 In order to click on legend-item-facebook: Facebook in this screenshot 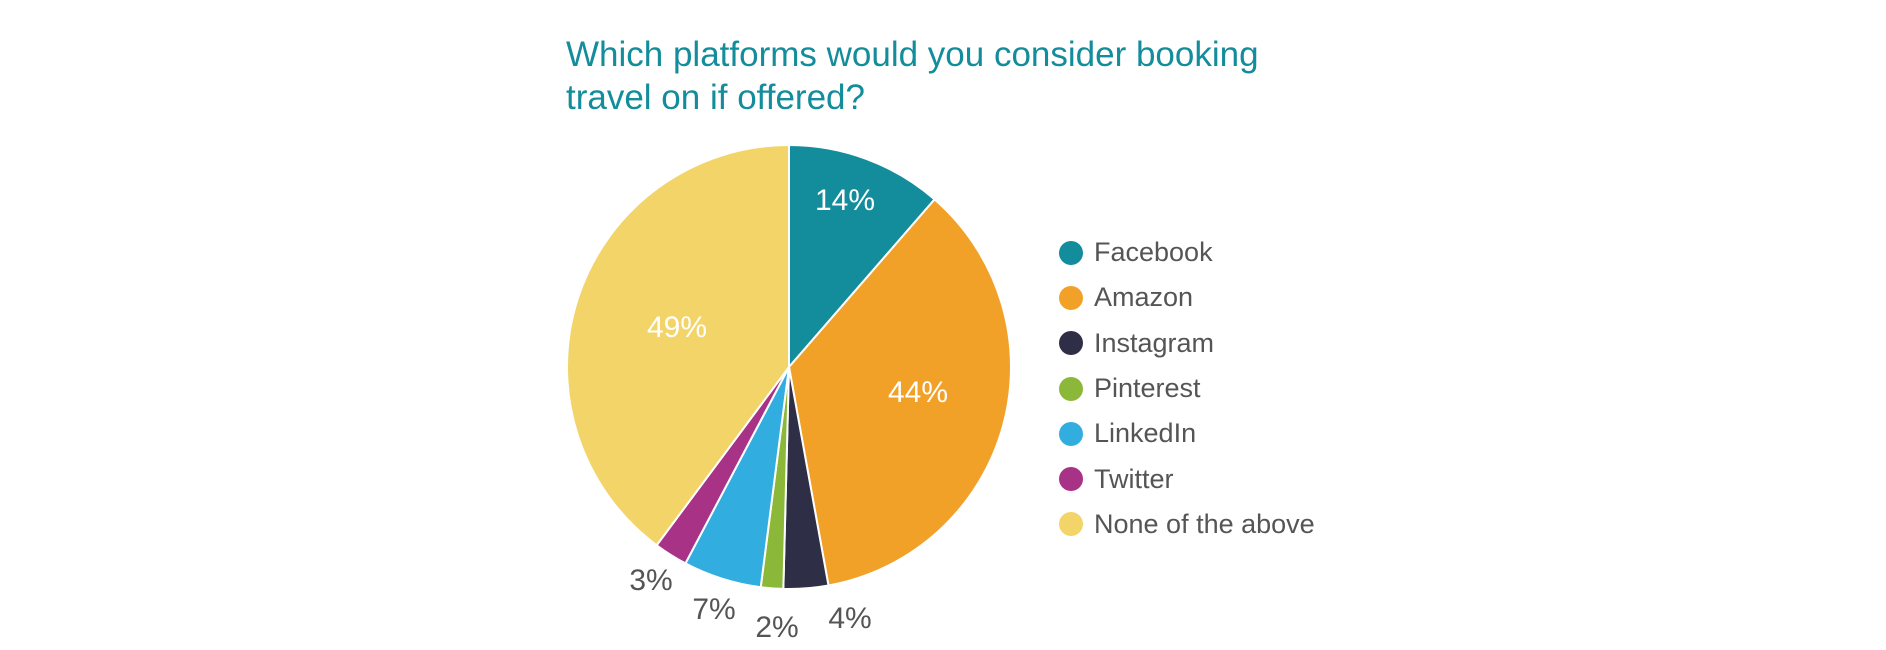, I will do `click(1187, 252)`.